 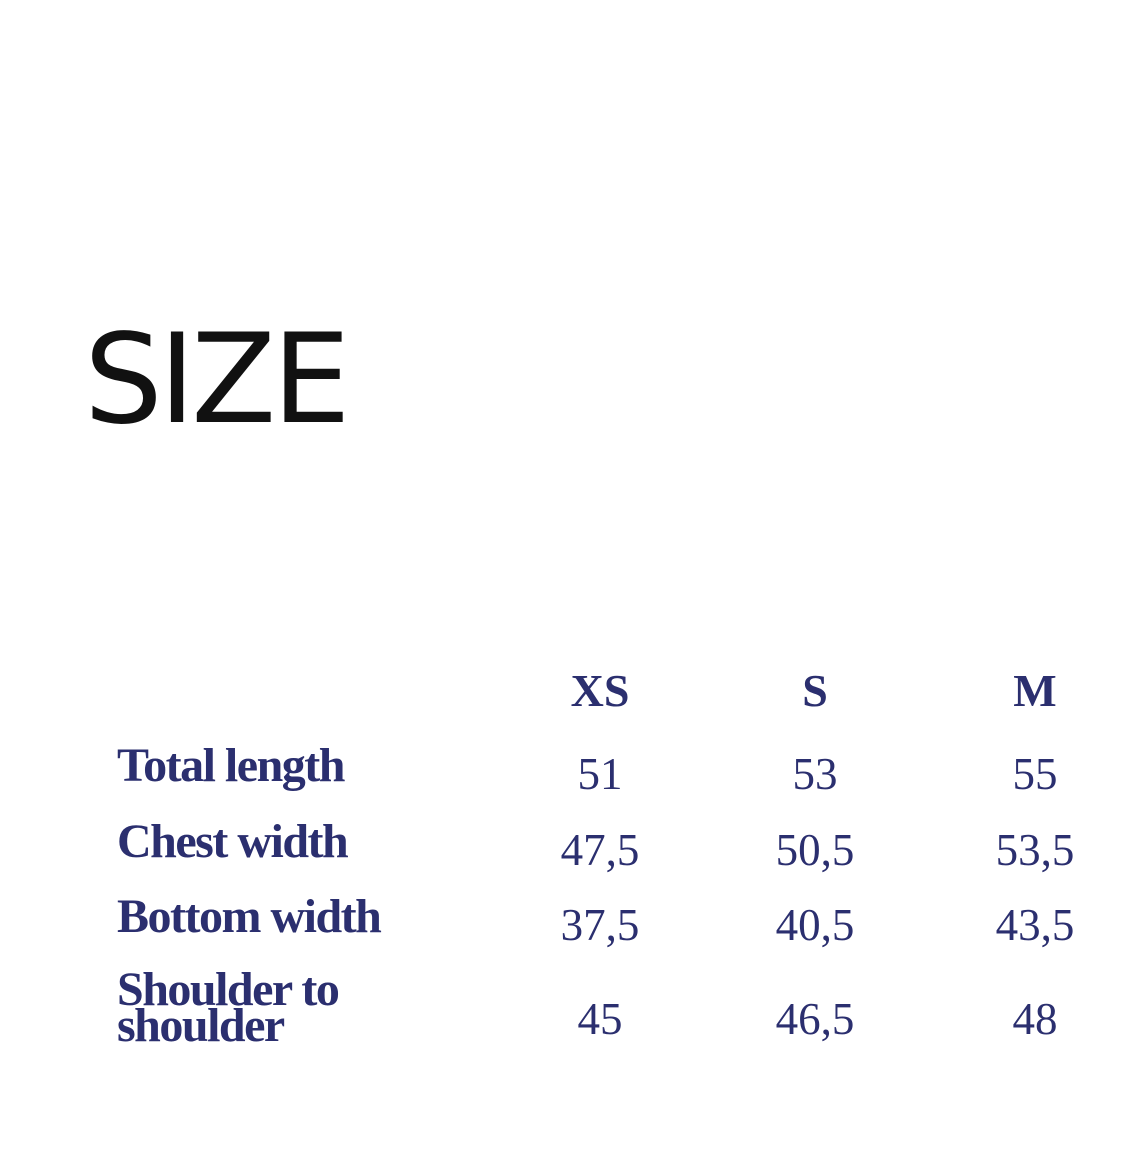 I want to click on row-label: Bottom width, so click(x=249, y=916).